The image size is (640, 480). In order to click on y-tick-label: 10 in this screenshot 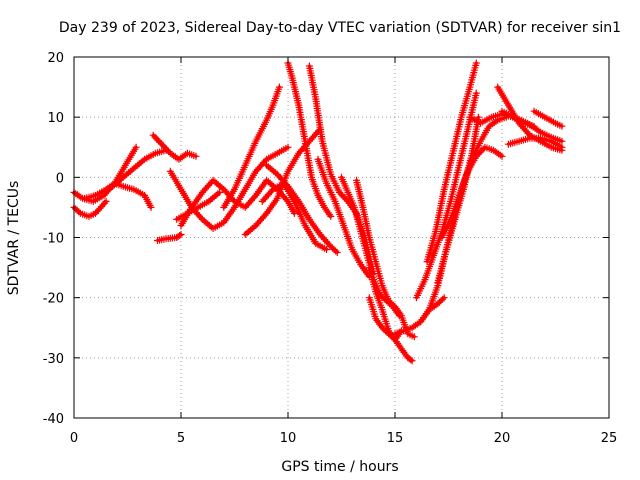, I will do `click(55, 118)`.